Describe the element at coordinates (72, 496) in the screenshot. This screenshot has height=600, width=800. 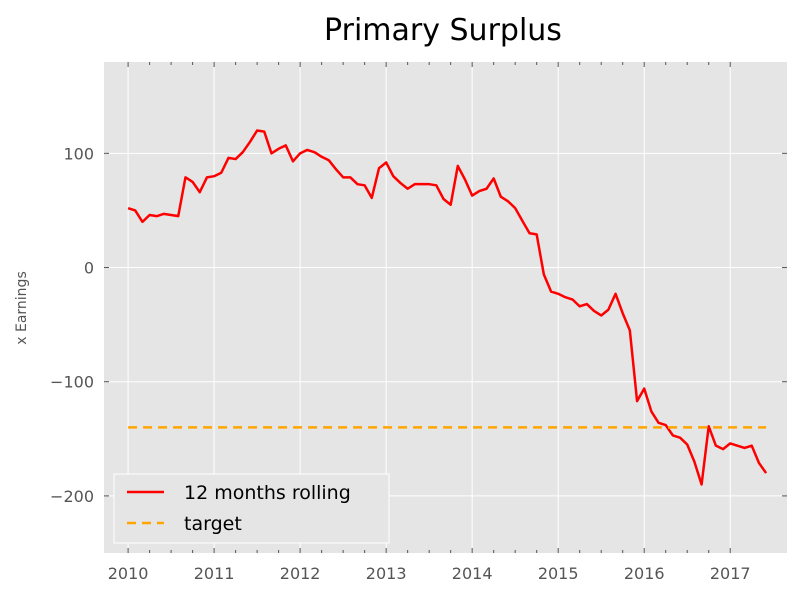
I see `y-tick-label: −200` at that location.